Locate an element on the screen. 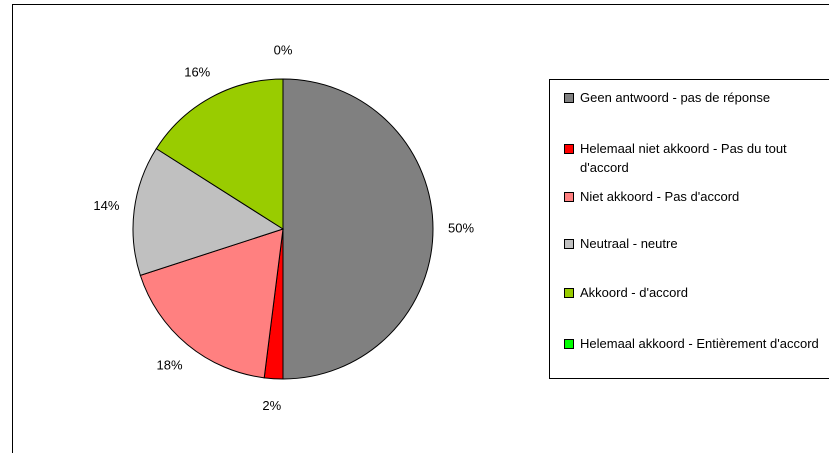 The width and height of the screenshot is (829, 453). slice-label: 14% is located at coordinates (106, 205).